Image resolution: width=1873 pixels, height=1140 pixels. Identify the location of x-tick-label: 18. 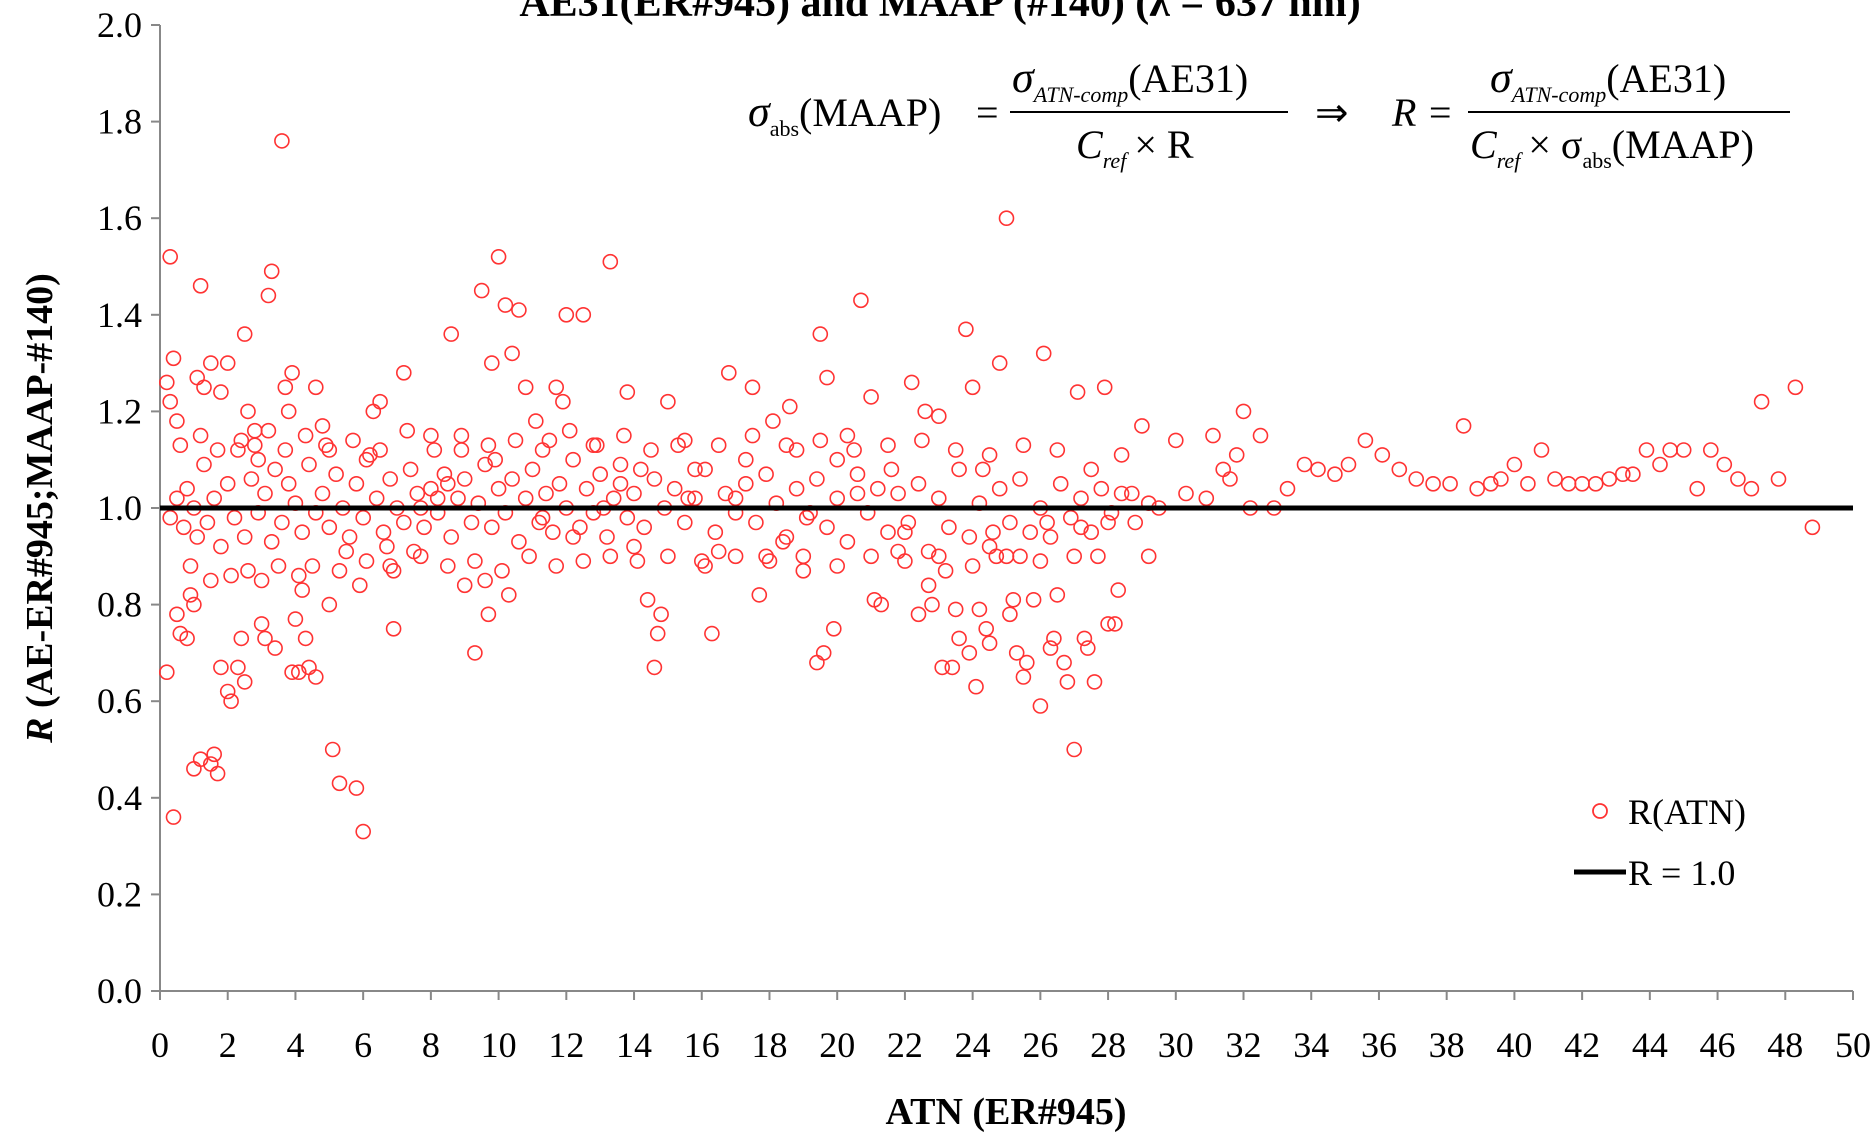
(769, 1045).